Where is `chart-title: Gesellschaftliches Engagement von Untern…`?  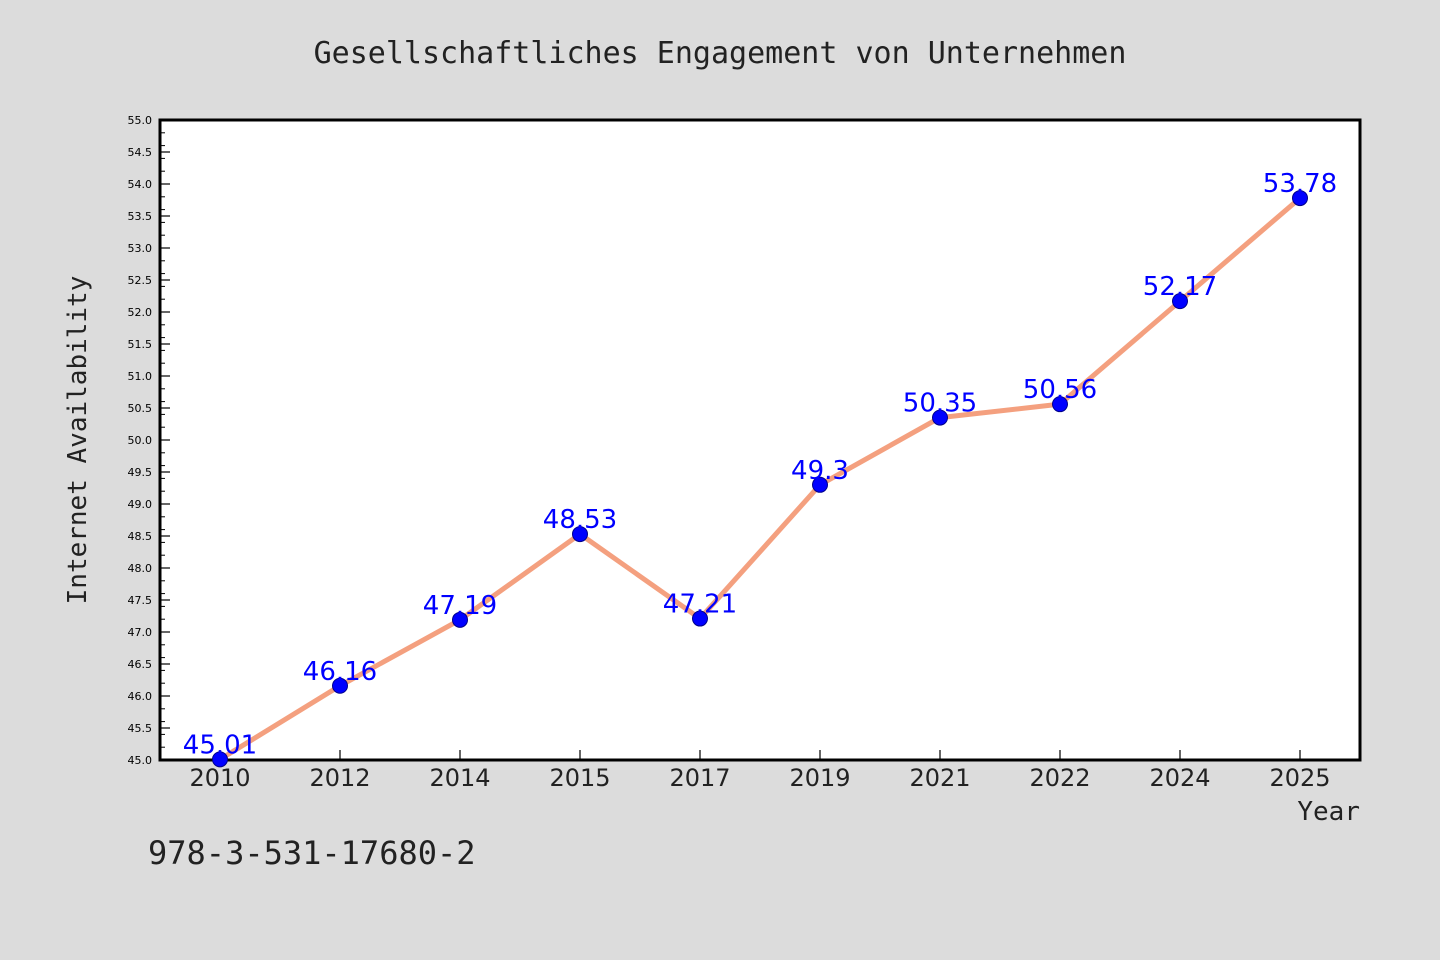
chart-title: Gesellschaftliches Engagement von Untern… is located at coordinates (720, 53).